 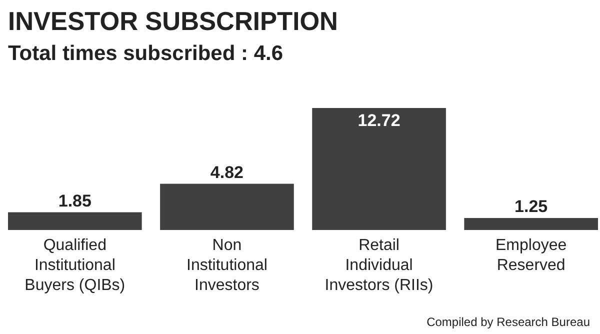 What do you see at coordinates (176, 21) in the screenshot?
I see `chart-title: INVESTOR SUBSCRIPTION` at bounding box center [176, 21].